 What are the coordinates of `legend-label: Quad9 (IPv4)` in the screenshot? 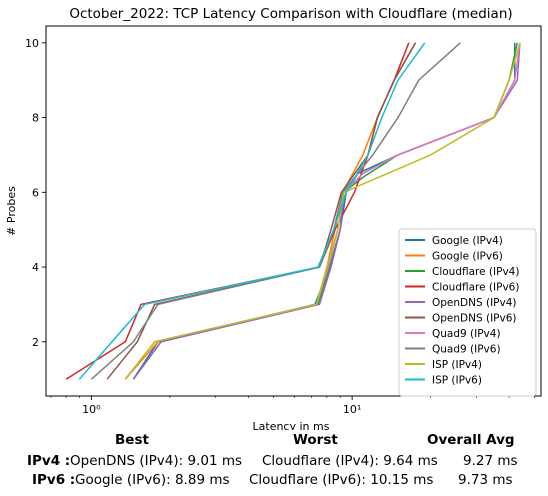 It's located at (466, 334).